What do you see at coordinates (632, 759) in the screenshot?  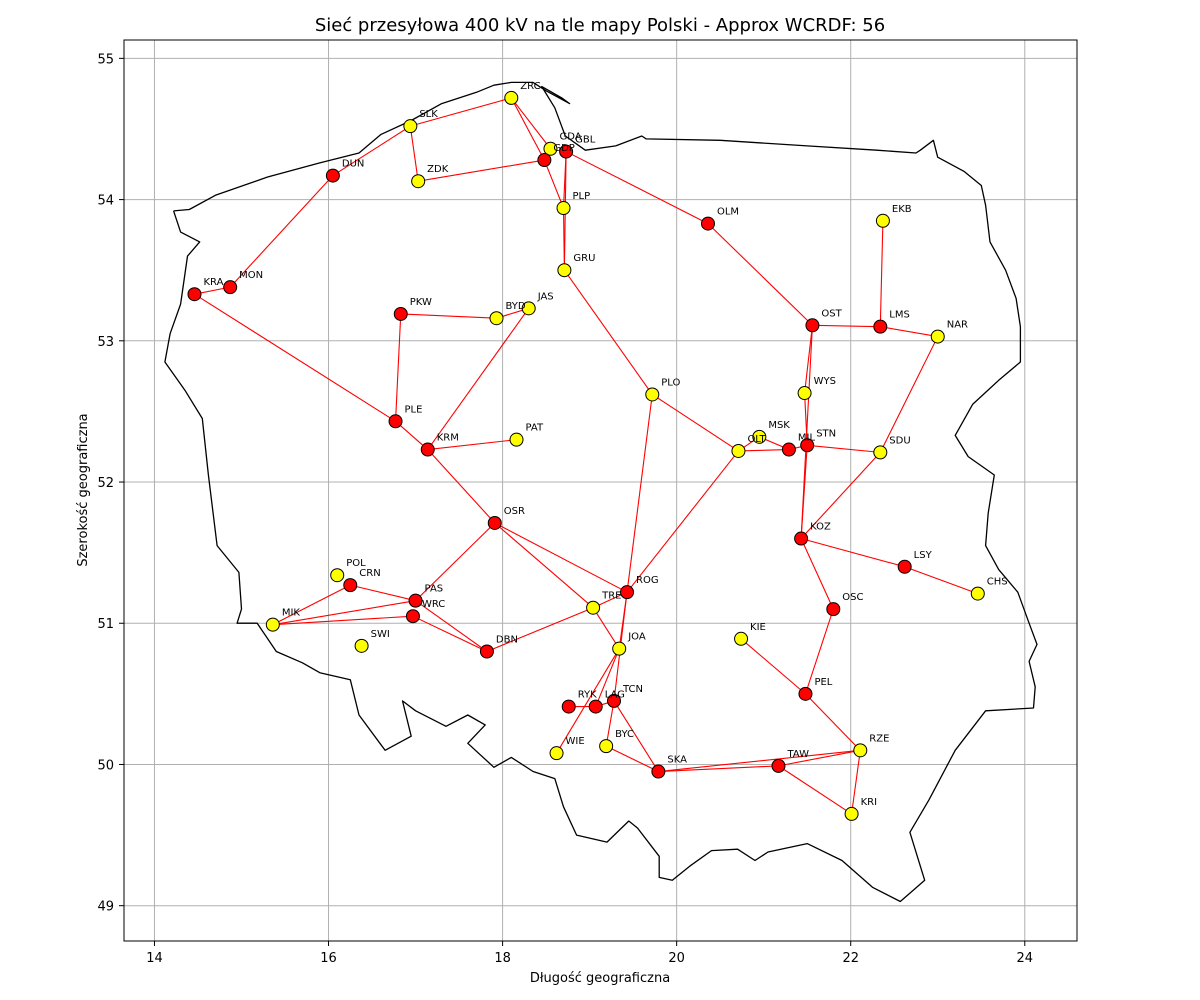 I see `edge-byc-ska` at bounding box center [632, 759].